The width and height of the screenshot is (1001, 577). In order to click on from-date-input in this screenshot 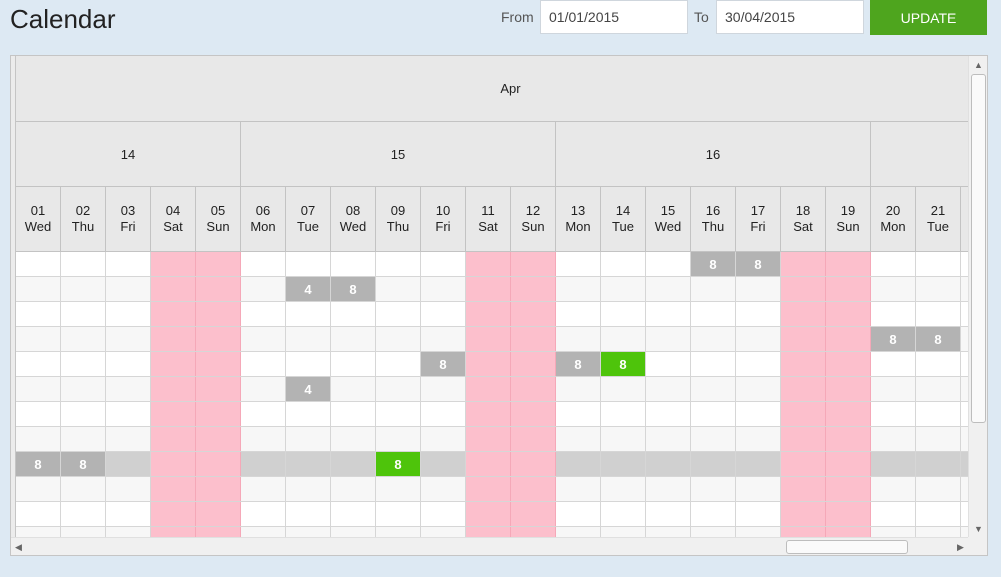, I will do `click(614, 17)`.